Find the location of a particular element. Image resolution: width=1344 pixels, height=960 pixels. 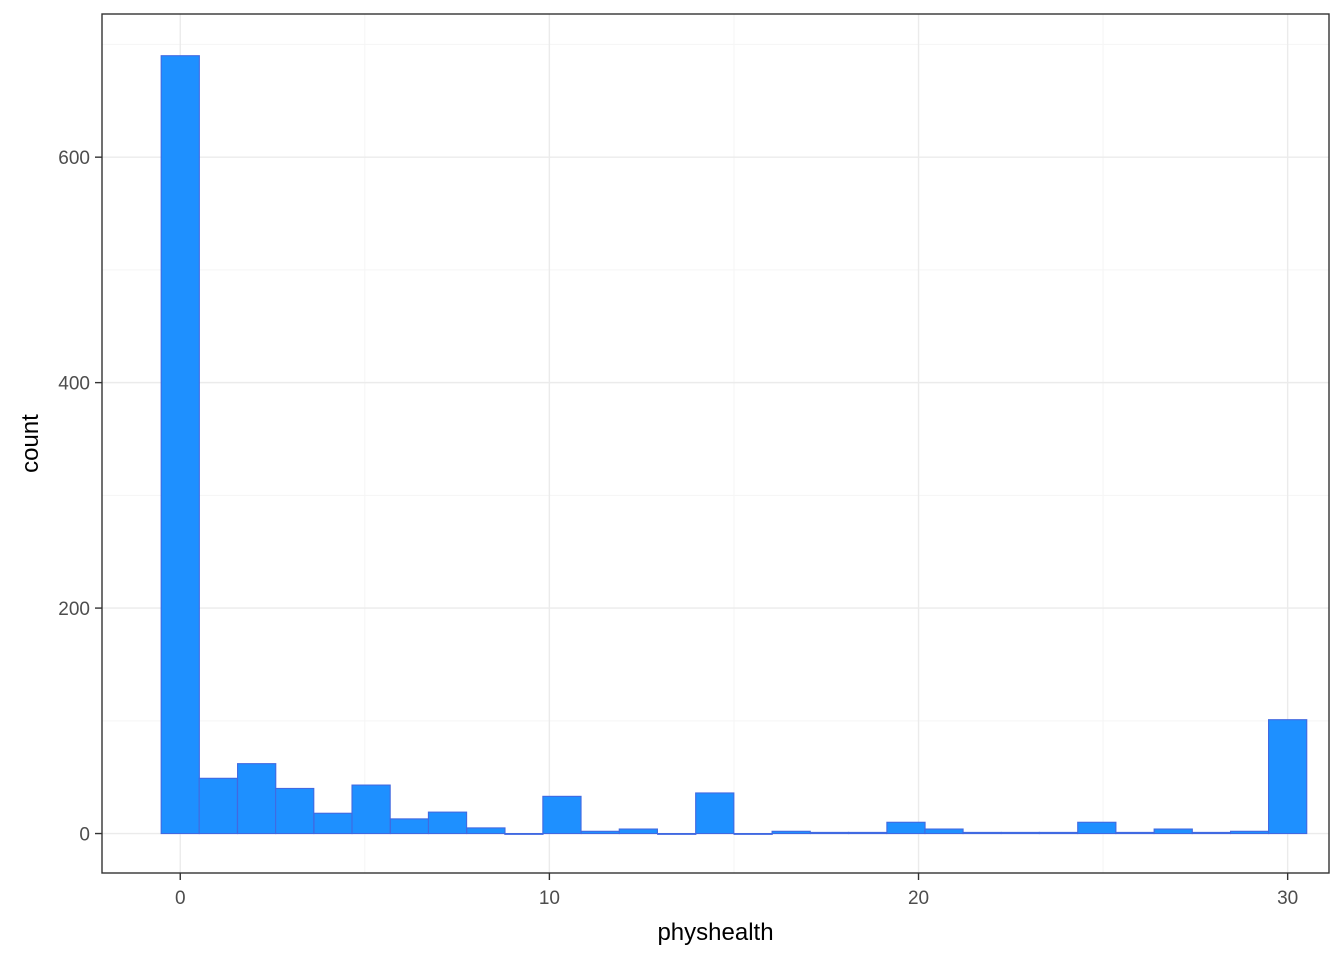

y-tick-label: 400 is located at coordinates (74, 384).